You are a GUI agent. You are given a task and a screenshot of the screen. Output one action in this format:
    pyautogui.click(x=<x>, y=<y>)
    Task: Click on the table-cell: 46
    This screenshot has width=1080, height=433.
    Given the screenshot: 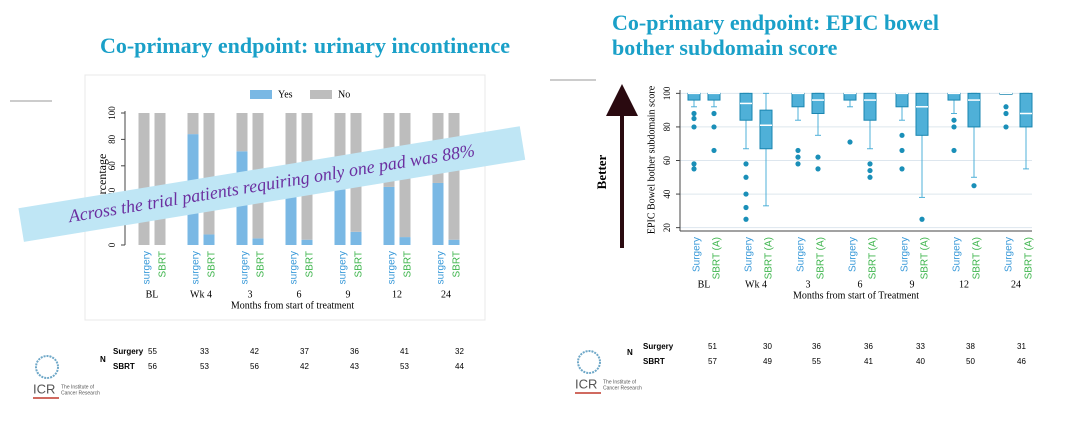 What is the action you would take?
    pyautogui.click(x=1021, y=361)
    